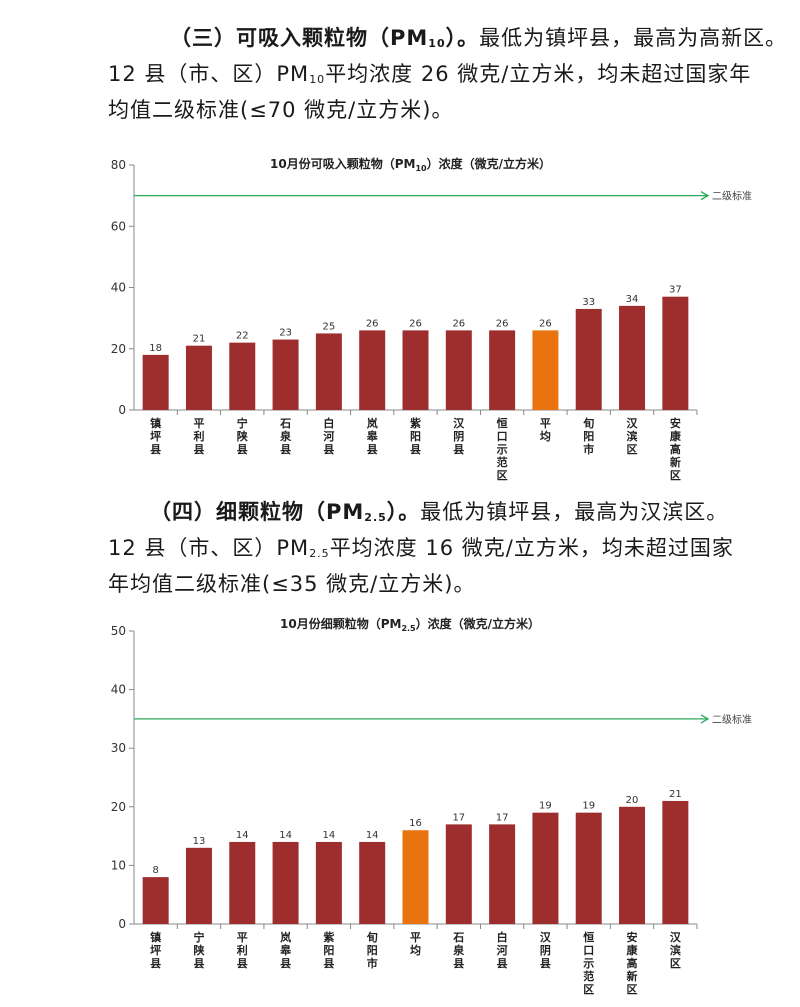  I want to click on y-tick-label: 10, so click(118, 865).